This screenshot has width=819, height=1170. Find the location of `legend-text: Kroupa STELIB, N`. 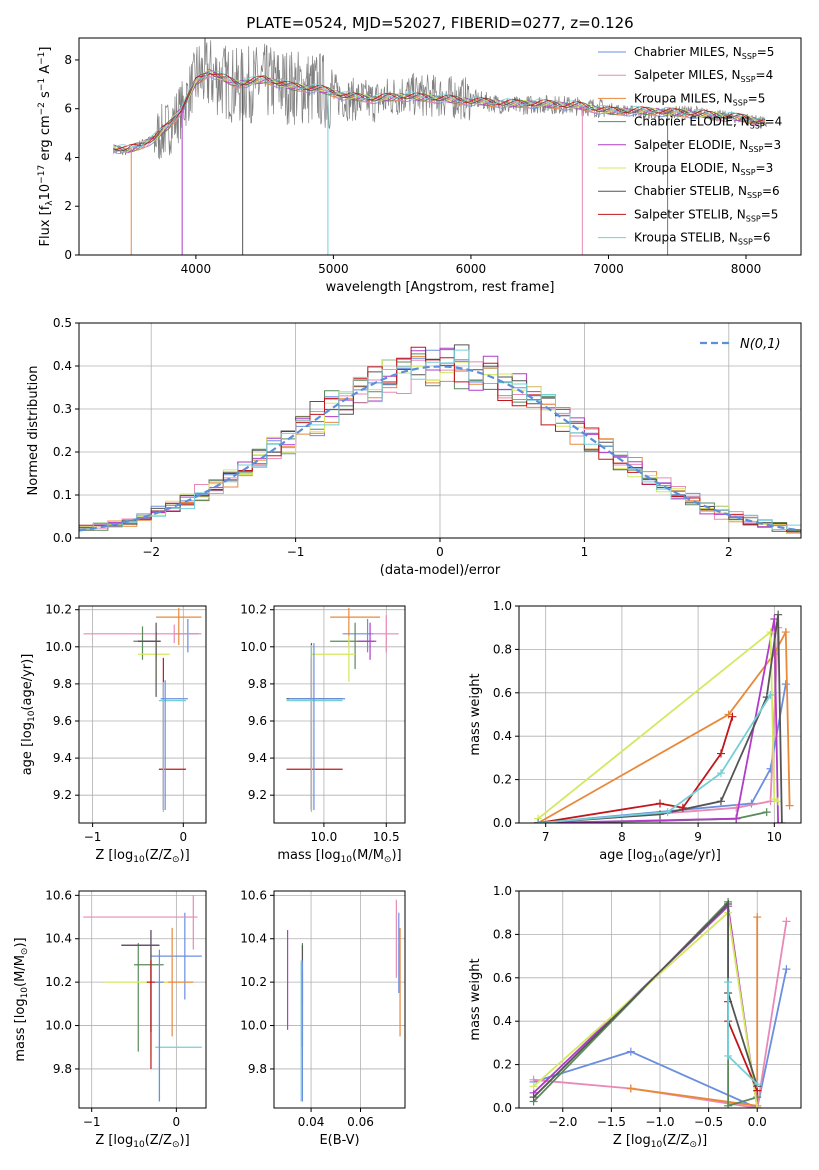

legend-text: Kroupa STELIB, N is located at coordinates (686, 238).